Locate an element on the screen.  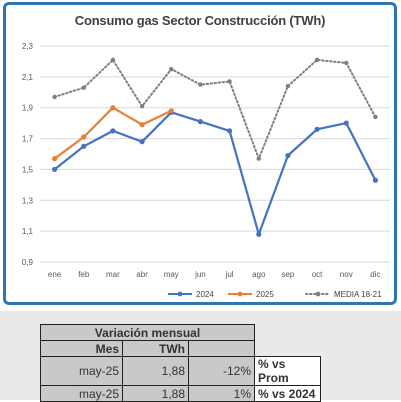
x-tick-label: ago is located at coordinates (259, 274).